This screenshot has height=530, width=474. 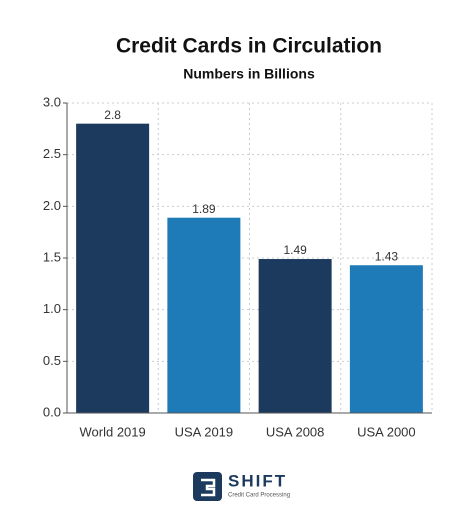 What do you see at coordinates (112, 115) in the screenshot?
I see `value-label: 2.8` at bounding box center [112, 115].